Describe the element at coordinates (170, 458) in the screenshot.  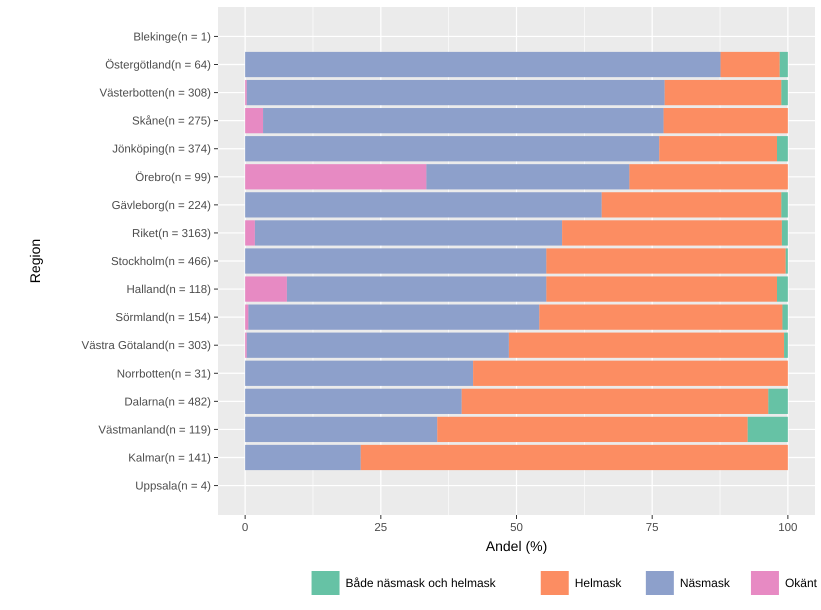
I see `y-tick-label: Kalmar(n = 141)` at that location.